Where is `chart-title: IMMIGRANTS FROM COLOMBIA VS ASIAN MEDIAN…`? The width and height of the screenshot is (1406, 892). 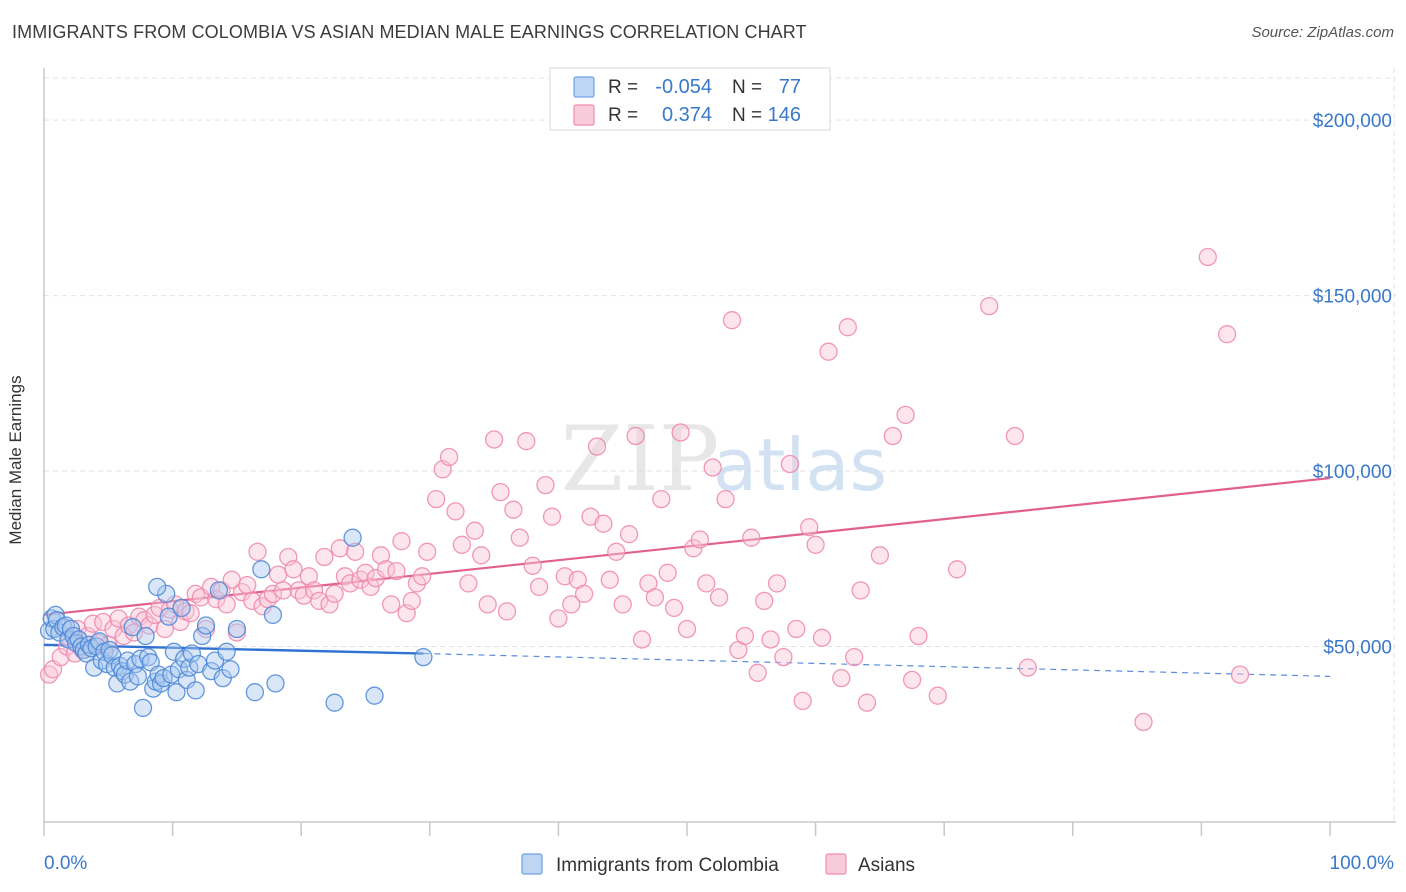 chart-title: IMMIGRANTS FROM COLOMBIA VS ASIAN MEDIAN… is located at coordinates (409, 32).